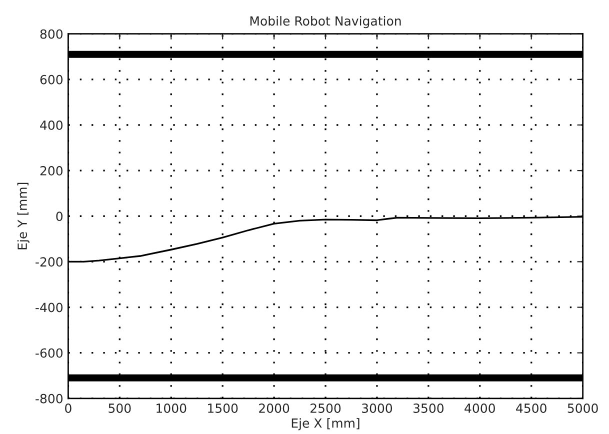  Describe the element at coordinates (119, 408) in the screenshot. I see `x-tick-label: 500` at that location.